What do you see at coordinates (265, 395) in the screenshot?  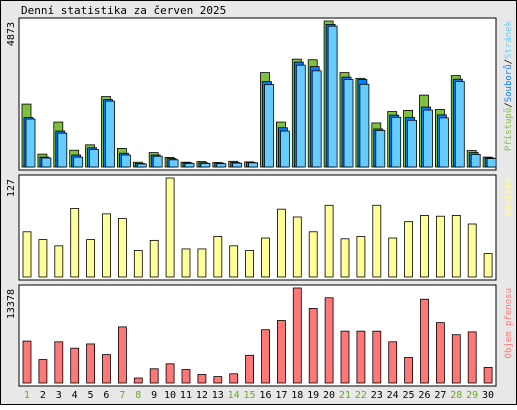 I see `day-label: 16` at bounding box center [265, 395].